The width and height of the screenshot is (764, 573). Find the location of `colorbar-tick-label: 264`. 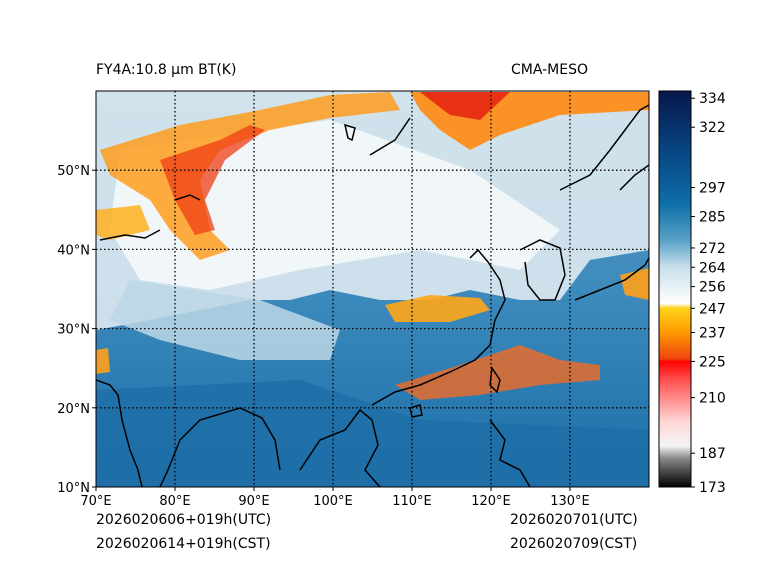

colorbar-tick-label: 264 is located at coordinates (712, 268).